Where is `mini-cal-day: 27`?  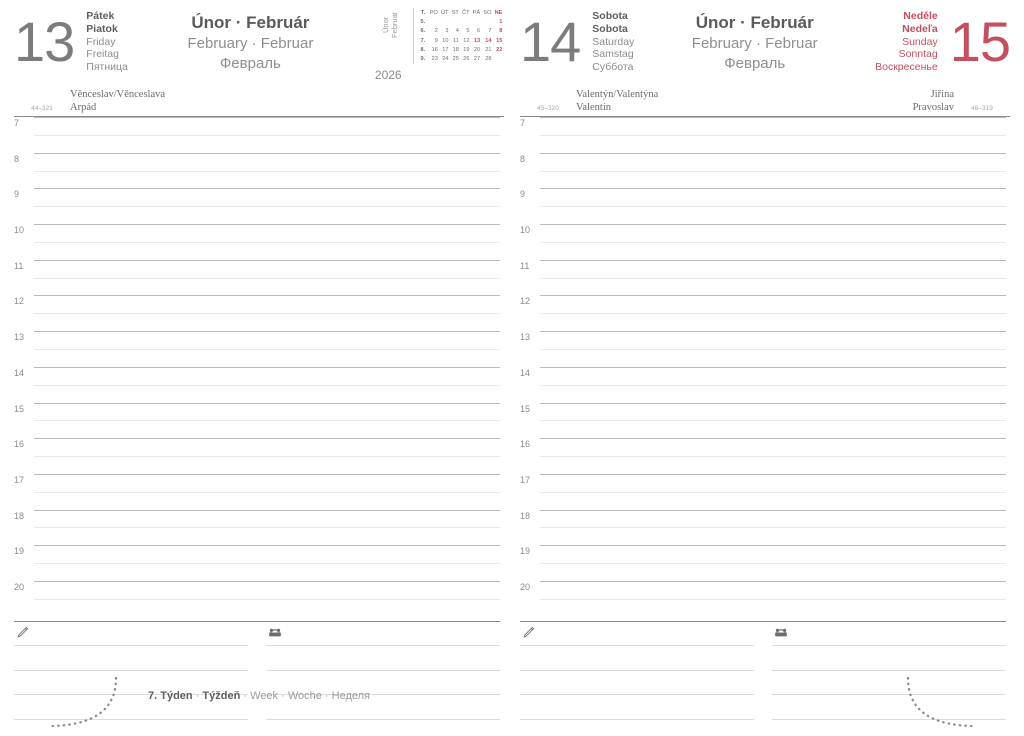 mini-cal-day: 27 is located at coordinates (477, 59).